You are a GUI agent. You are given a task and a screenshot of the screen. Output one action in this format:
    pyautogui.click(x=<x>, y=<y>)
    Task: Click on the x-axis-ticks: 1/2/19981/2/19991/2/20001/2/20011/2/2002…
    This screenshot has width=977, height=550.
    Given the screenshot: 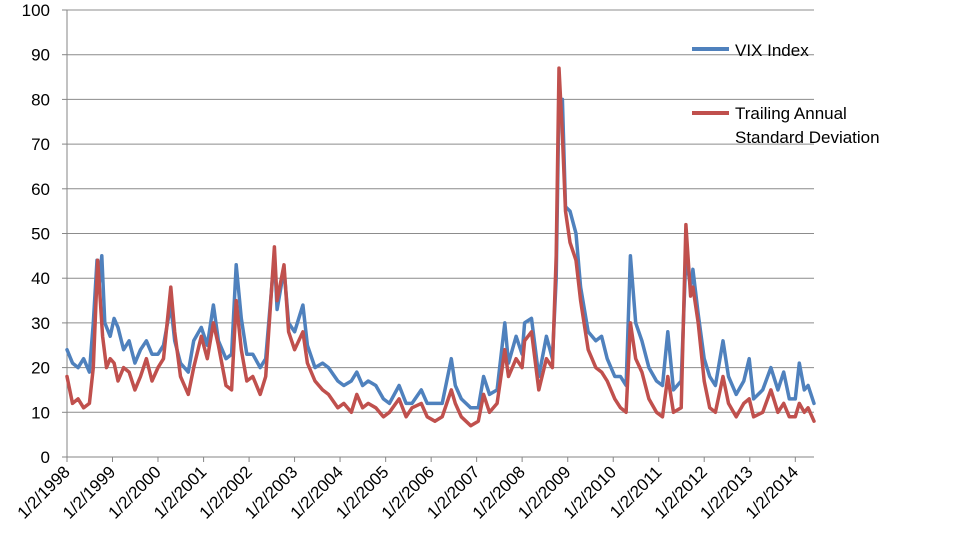 What is the action you would take?
    pyautogui.click(x=408, y=492)
    